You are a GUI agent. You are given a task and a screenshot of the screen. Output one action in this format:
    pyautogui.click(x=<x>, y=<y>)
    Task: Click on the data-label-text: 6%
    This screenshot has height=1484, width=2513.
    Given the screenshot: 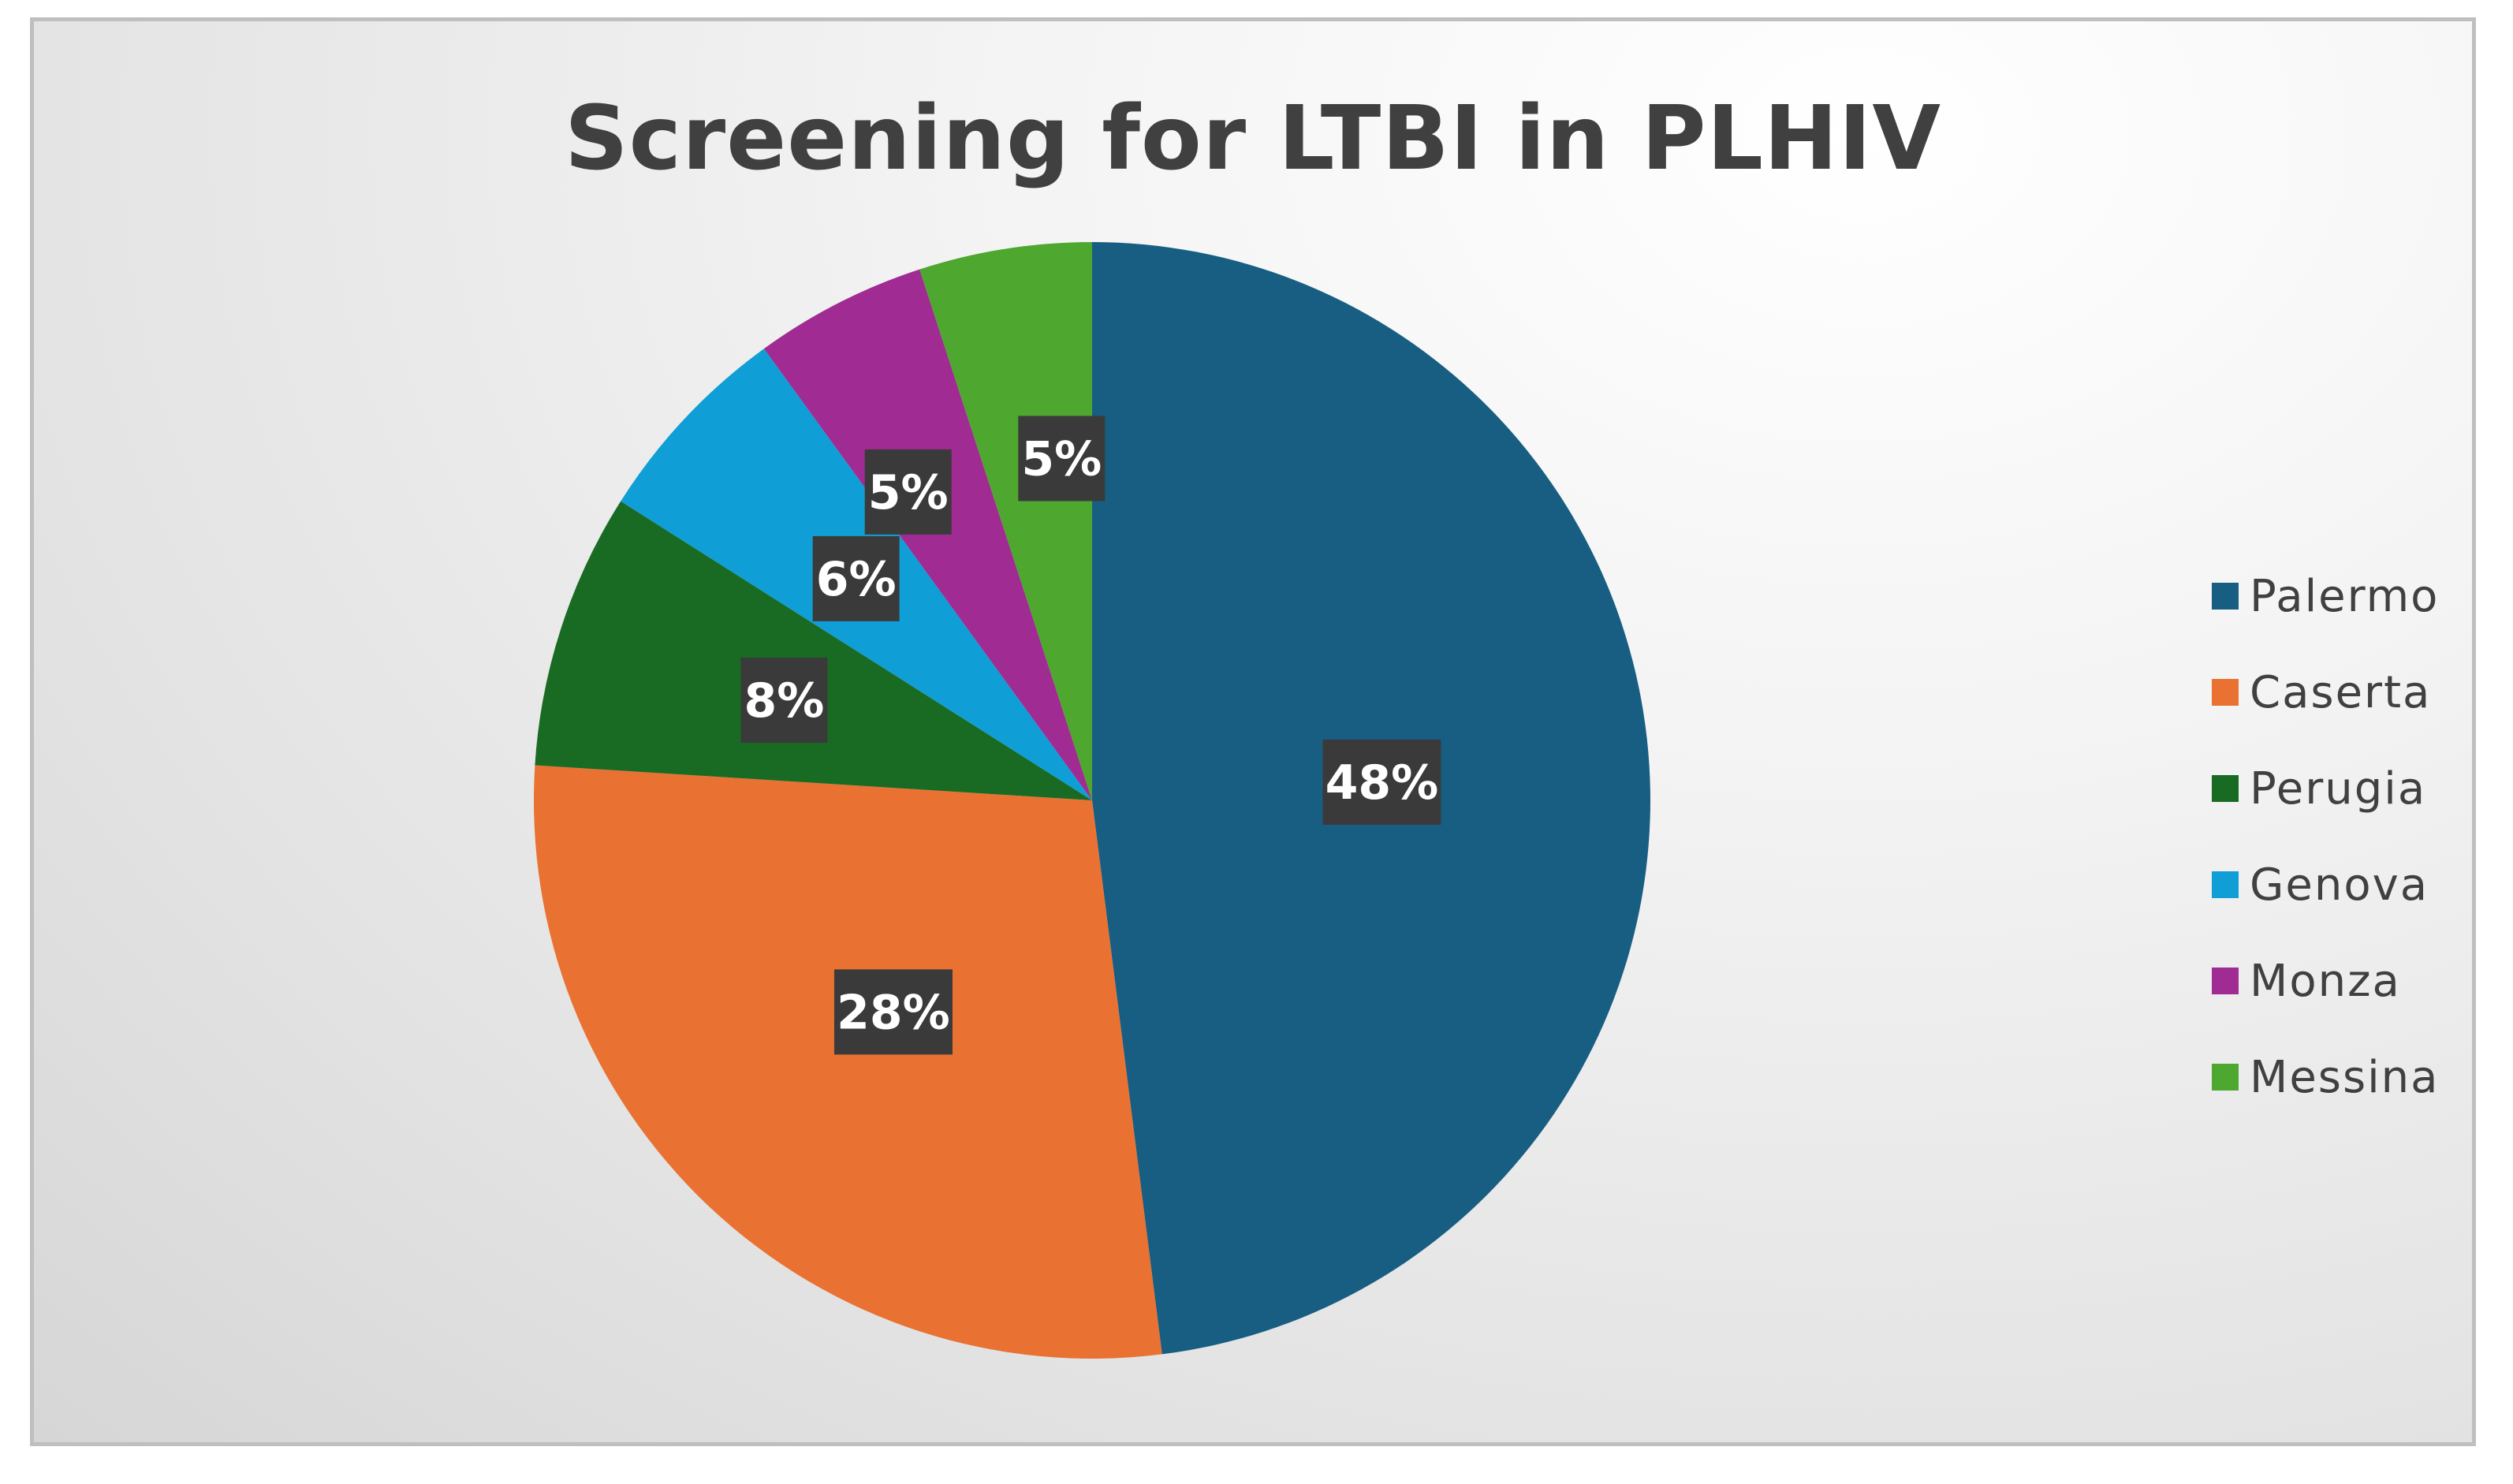 What is the action you would take?
    pyautogui.click(x=857, y=579)
    